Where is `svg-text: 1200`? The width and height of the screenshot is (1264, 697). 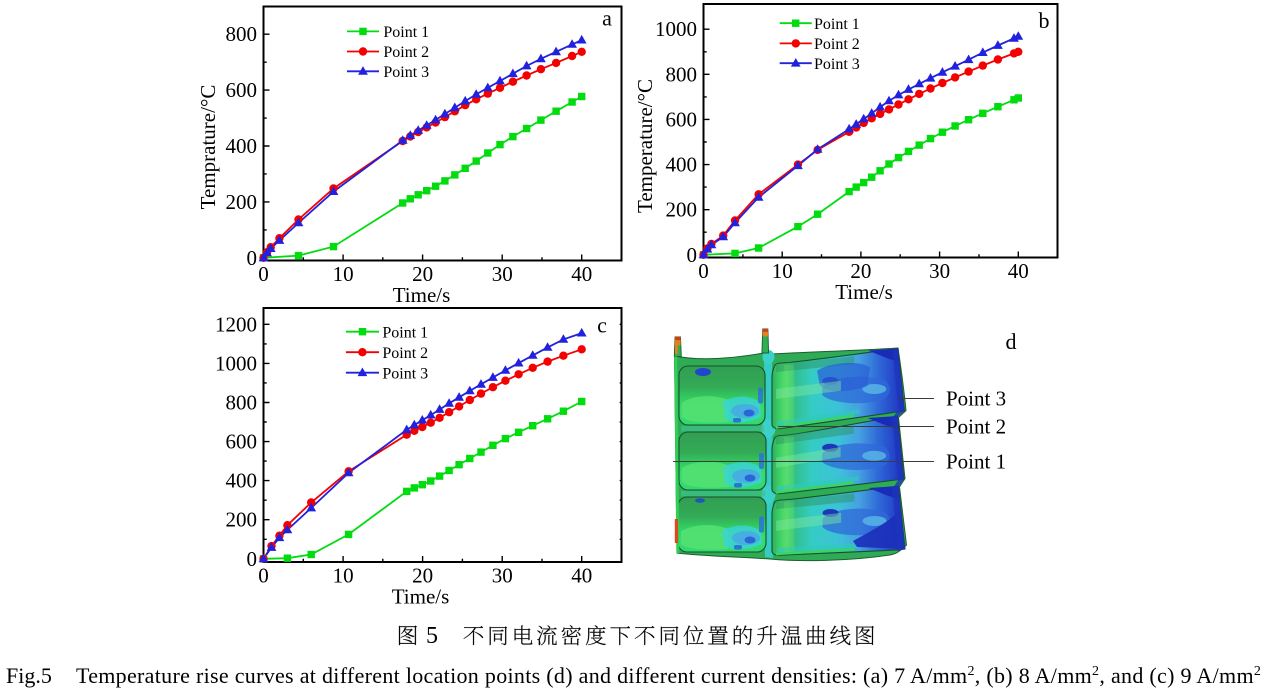
svg-text: 1200 is located at coordinates (236, 324).